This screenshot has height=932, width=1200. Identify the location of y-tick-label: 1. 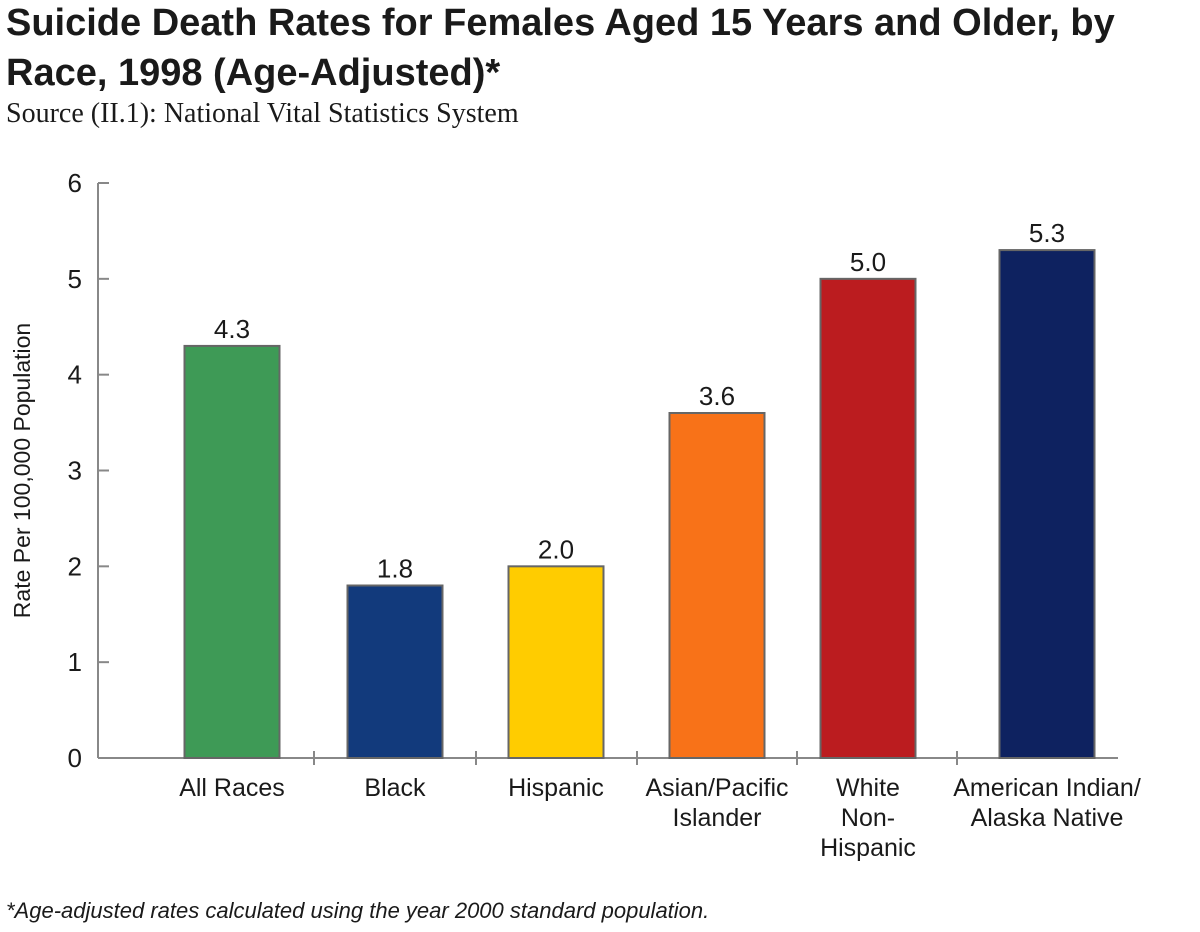
(75, 662).